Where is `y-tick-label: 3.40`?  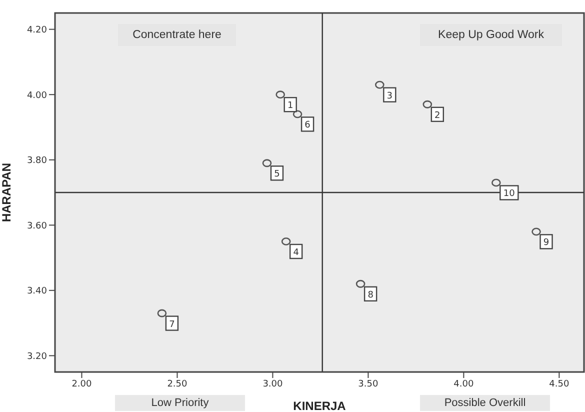 y-tick-label: 3.40 is located at coordinates (37, 291).